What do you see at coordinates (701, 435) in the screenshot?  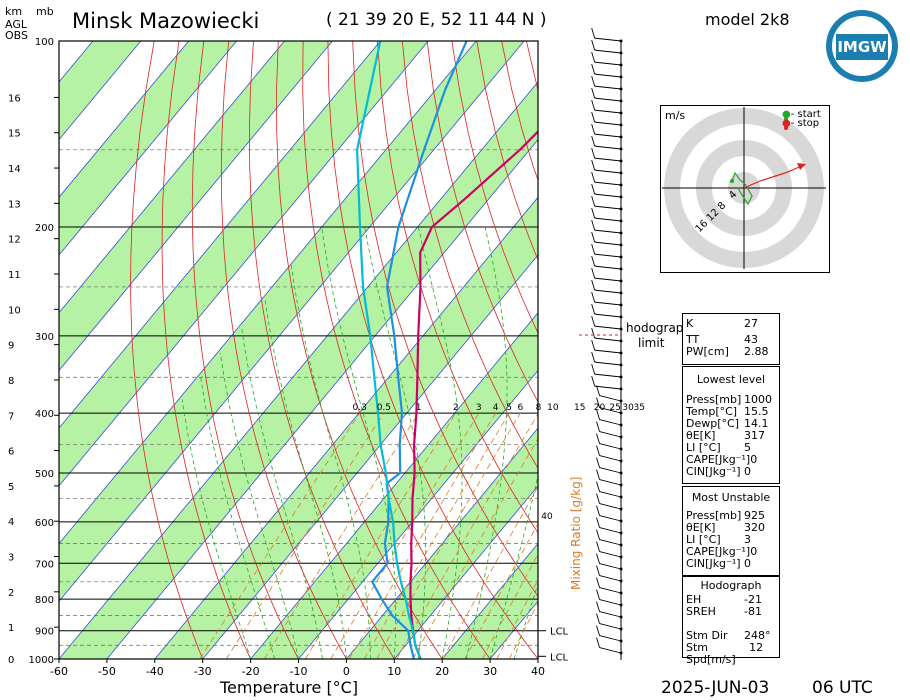 I see `lowest-label: θE[K]` at bounding box center [701, 435].